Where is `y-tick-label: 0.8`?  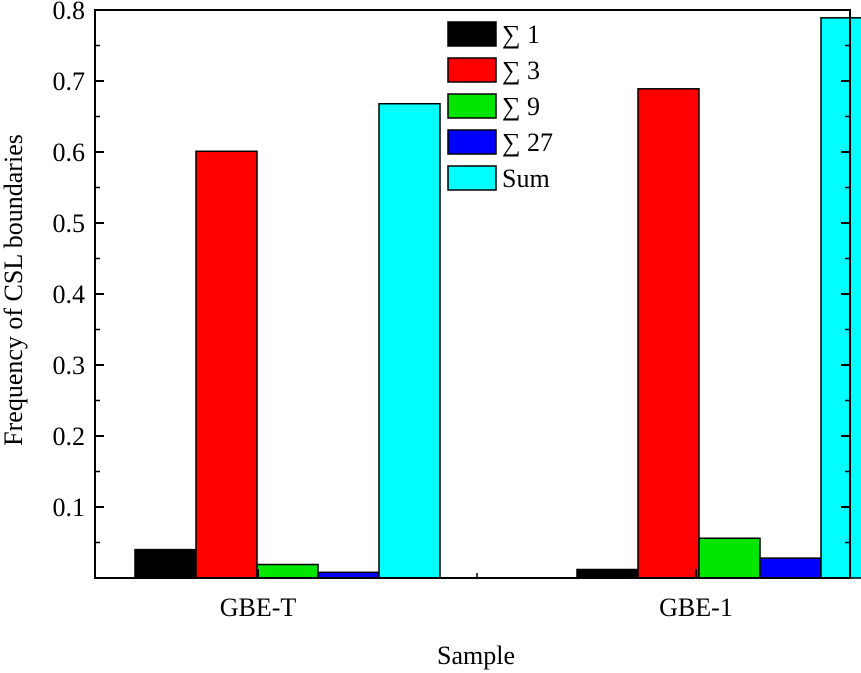 y-tick-label: 0.8 is located at coordinates (69, 12).